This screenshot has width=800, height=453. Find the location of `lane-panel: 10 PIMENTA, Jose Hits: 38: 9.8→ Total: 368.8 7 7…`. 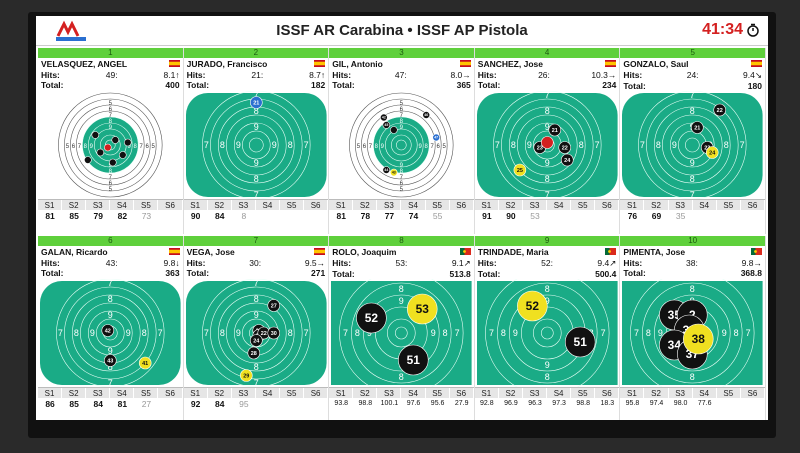

lane-panel: 10 PIMENTA, Jose Hits: 38: 9.8→ Total: 368.8 7 7… is located at coordinates (693, 328).